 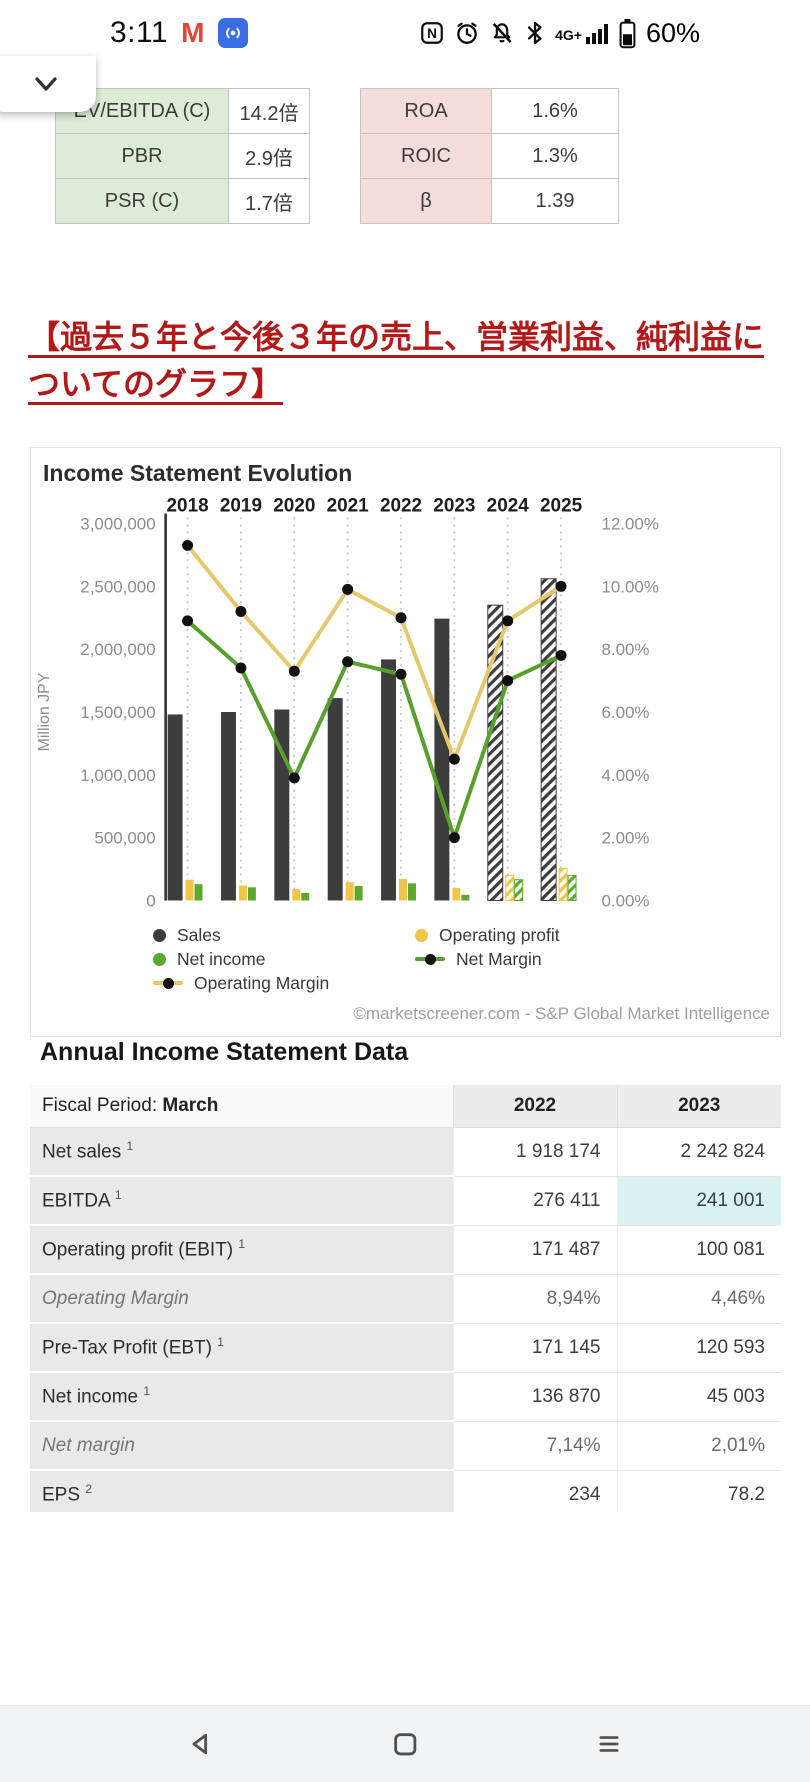 What do you see at coordinates (262, 983) in the screenshot?
I see `legend-label: Operating Margin` at bounding box center [262, 983].